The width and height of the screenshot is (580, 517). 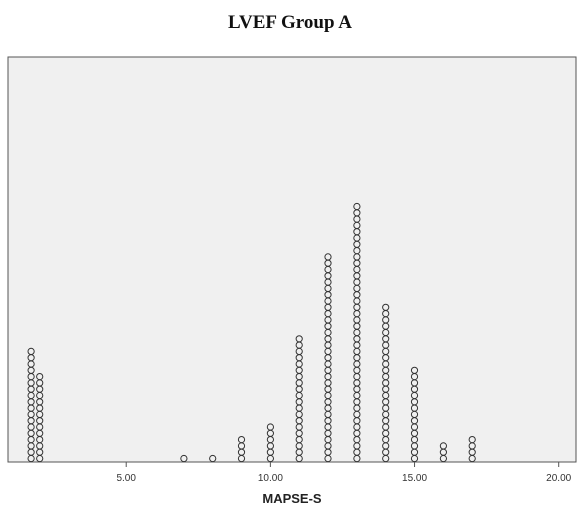 What do you see at coordinates (558, 478) in the screenshot?
I see `x-tick-label: 20.00` at bounding box center [558, 478].